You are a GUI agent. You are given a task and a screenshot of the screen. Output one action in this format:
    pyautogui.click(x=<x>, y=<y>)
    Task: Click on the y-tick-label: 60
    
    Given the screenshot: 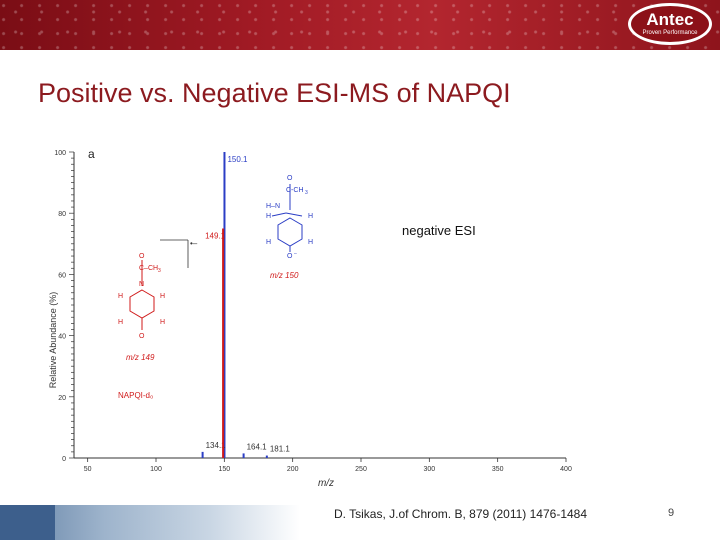 What is the action you would take?
    pyautogui.click(x=62, y=275)
    